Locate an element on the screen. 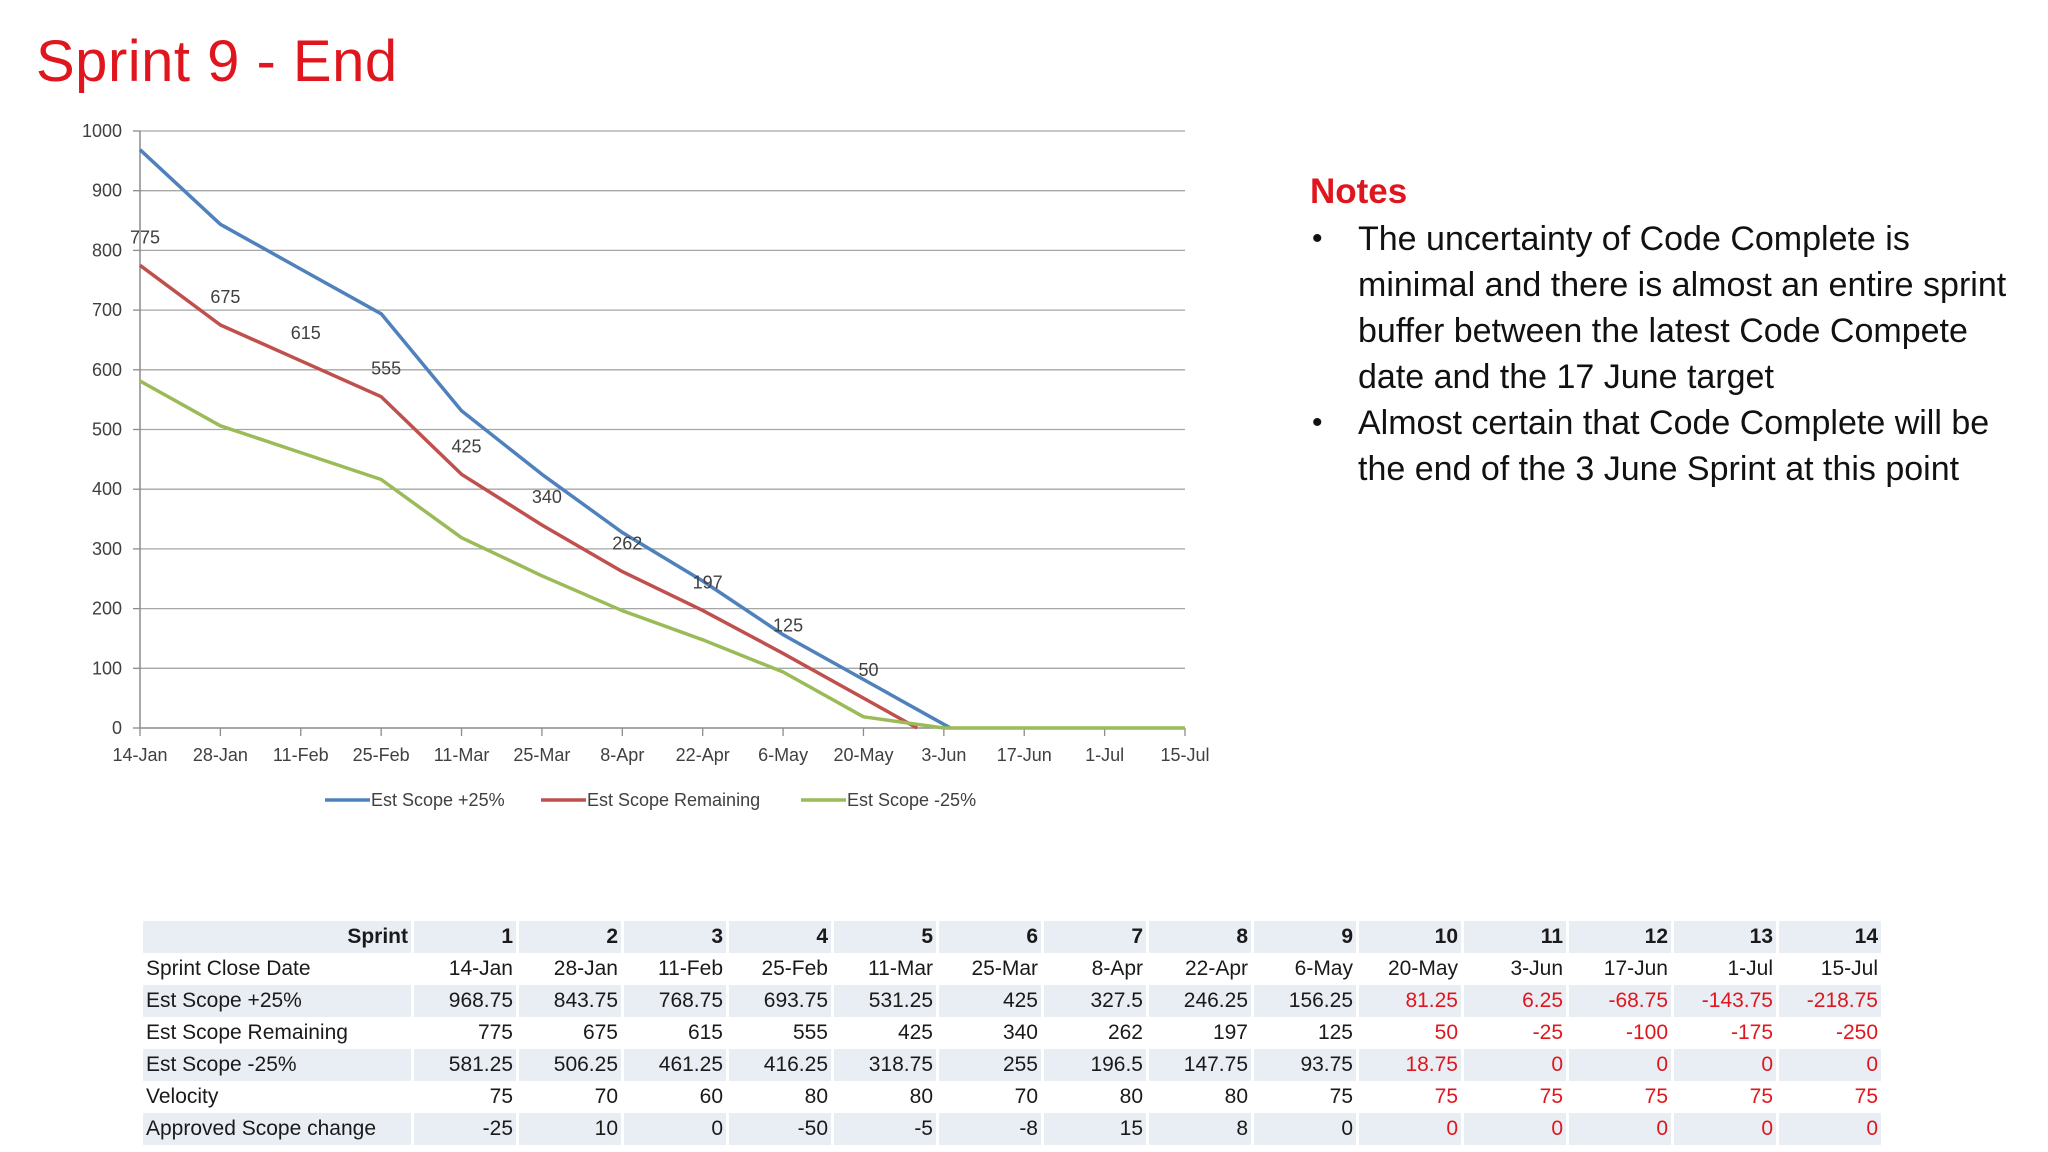 The width and height of the screenshot is (2048, 1152). data-label: 615 is located at coordinates (306, 333).